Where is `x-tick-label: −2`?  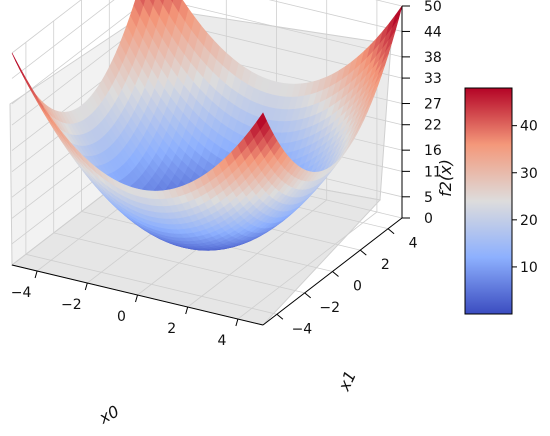 x-tick-label: −2 is located at coordinates (71, 305).